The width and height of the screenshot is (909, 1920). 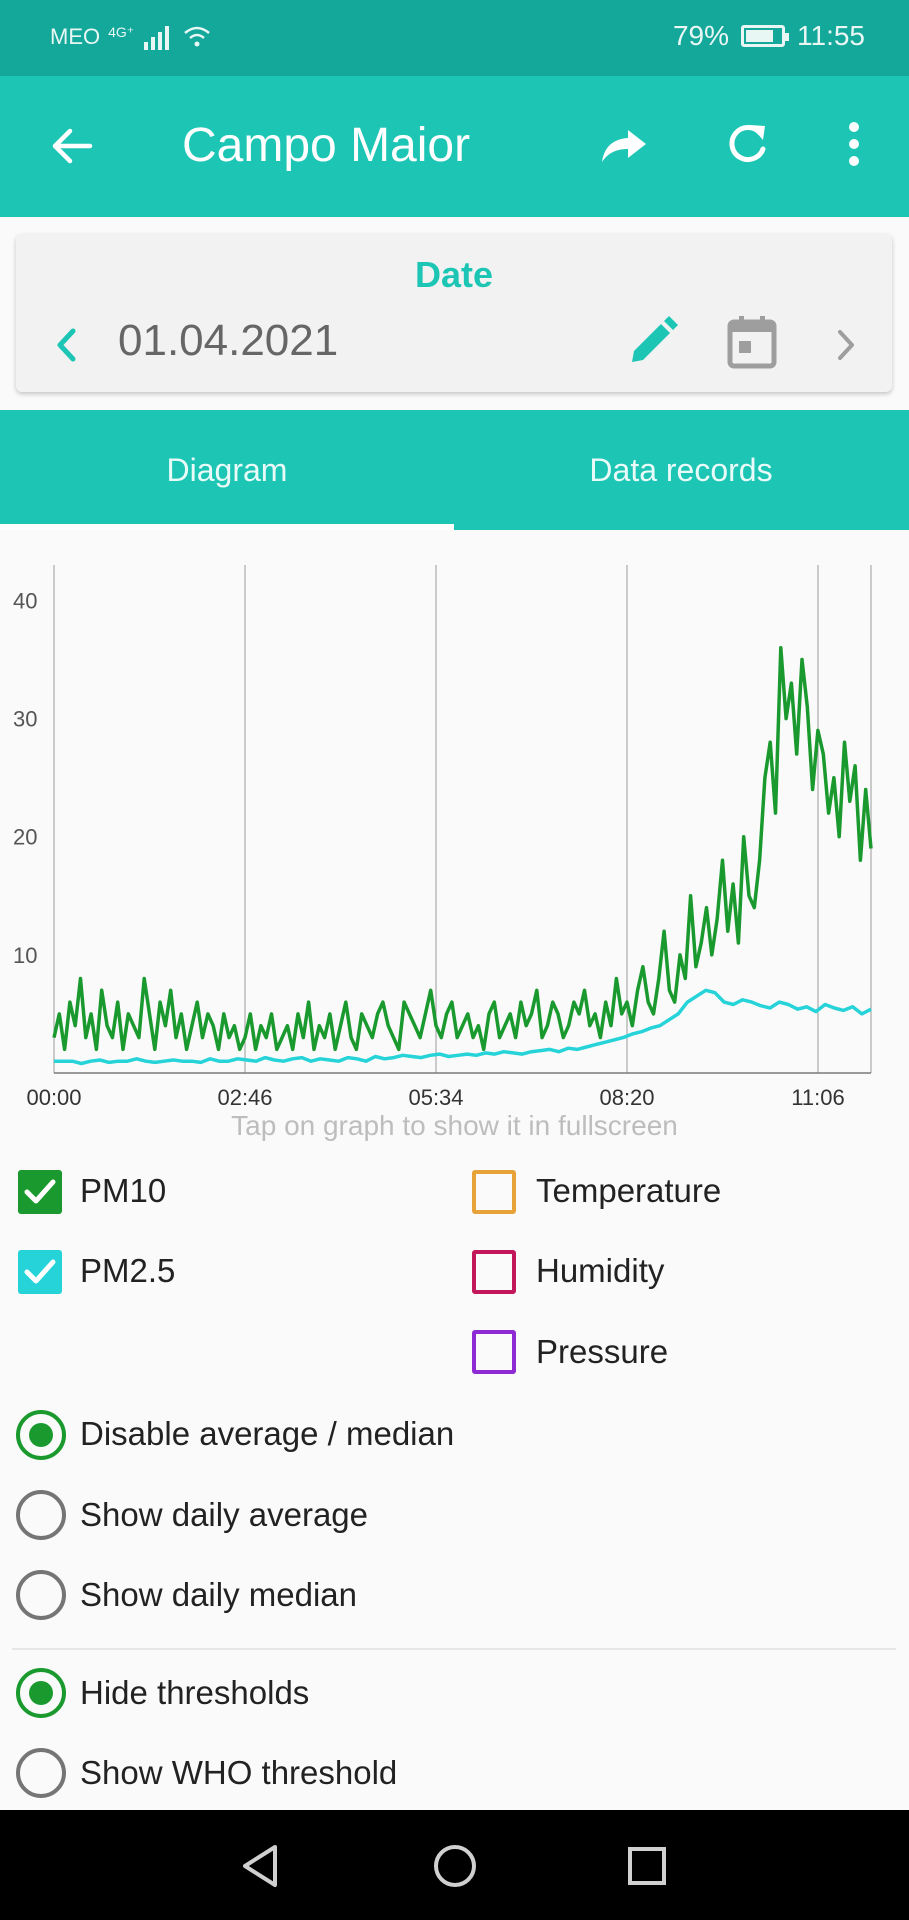 I want to click on chevron-right-icon, so click(x=846, y=345).